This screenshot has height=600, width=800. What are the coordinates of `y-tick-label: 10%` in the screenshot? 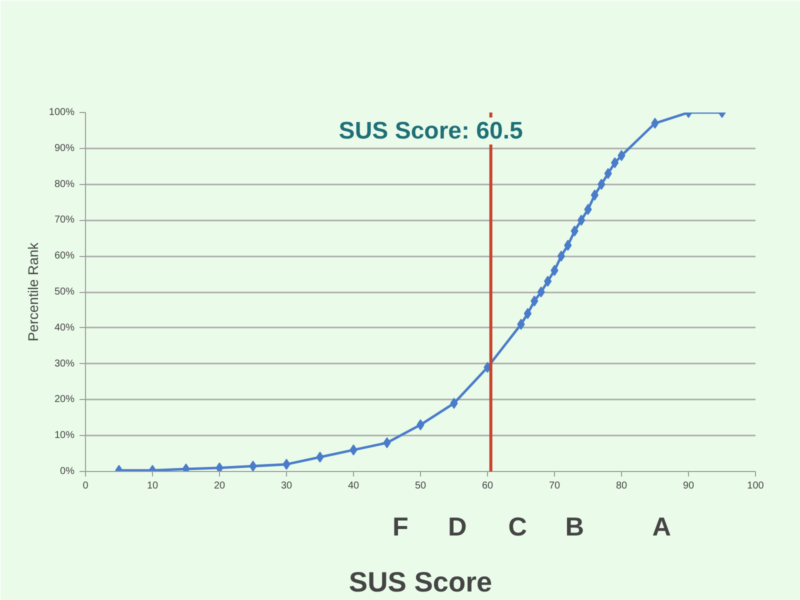 It's located at (64, 436).